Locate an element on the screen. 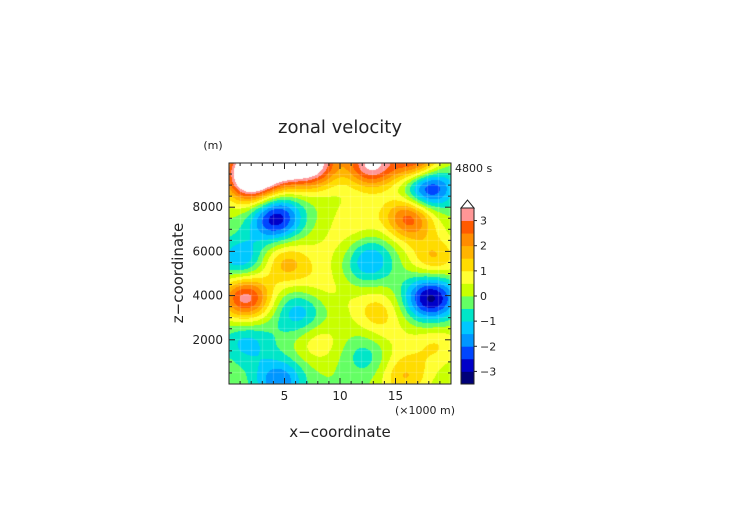 The height and width of the screenshot is (532, 752). colorbar-tick-label: 2 is located at coordinates (483, 246).